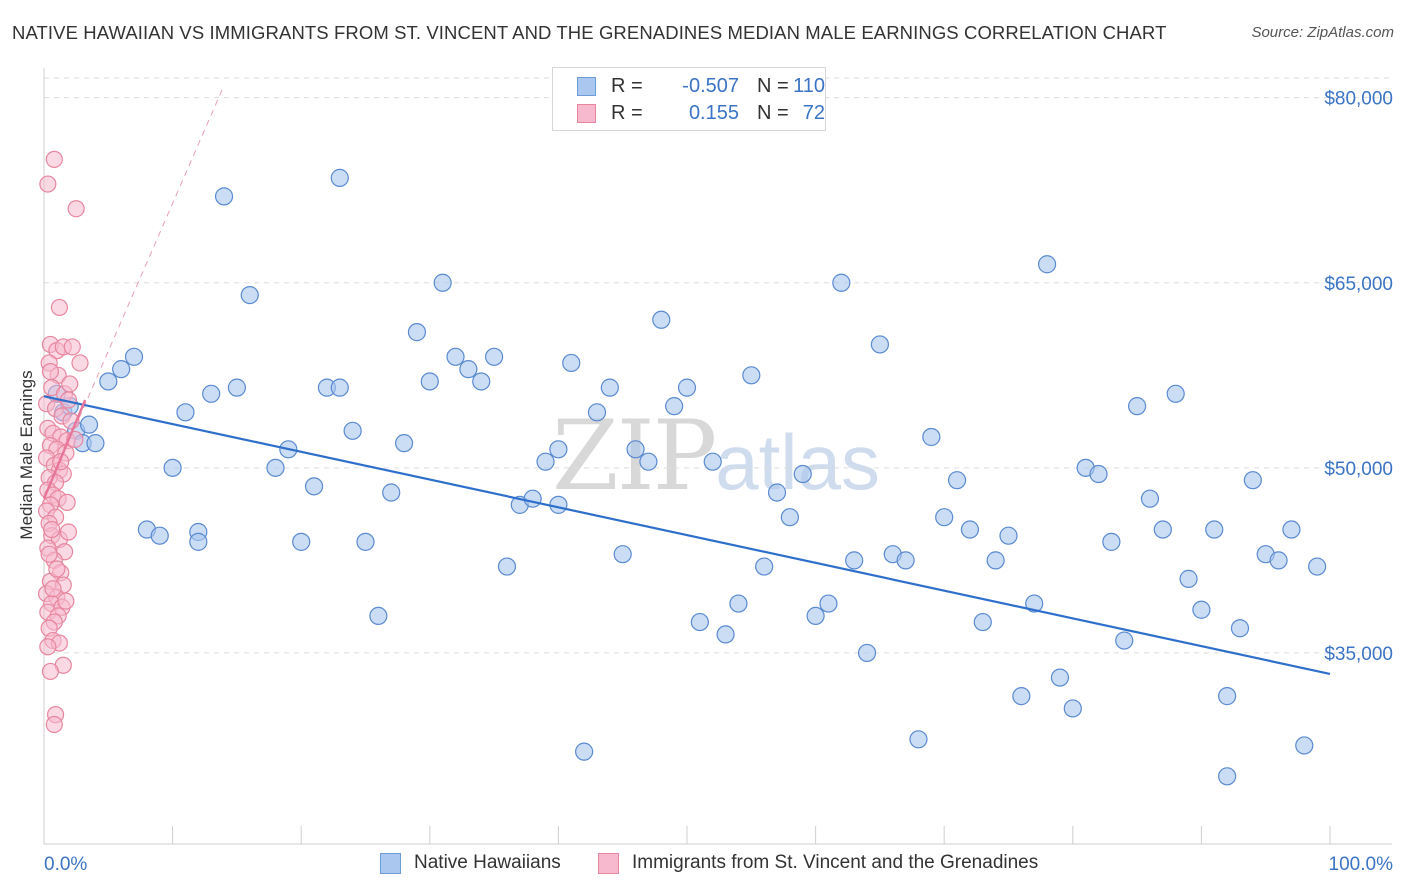 The width and height of the screenshot is (1406, 892). Describe the element at coordinates (487, 862) in the screenshot. I see `bottom-legend-label: Native Hawaiians` at that location.